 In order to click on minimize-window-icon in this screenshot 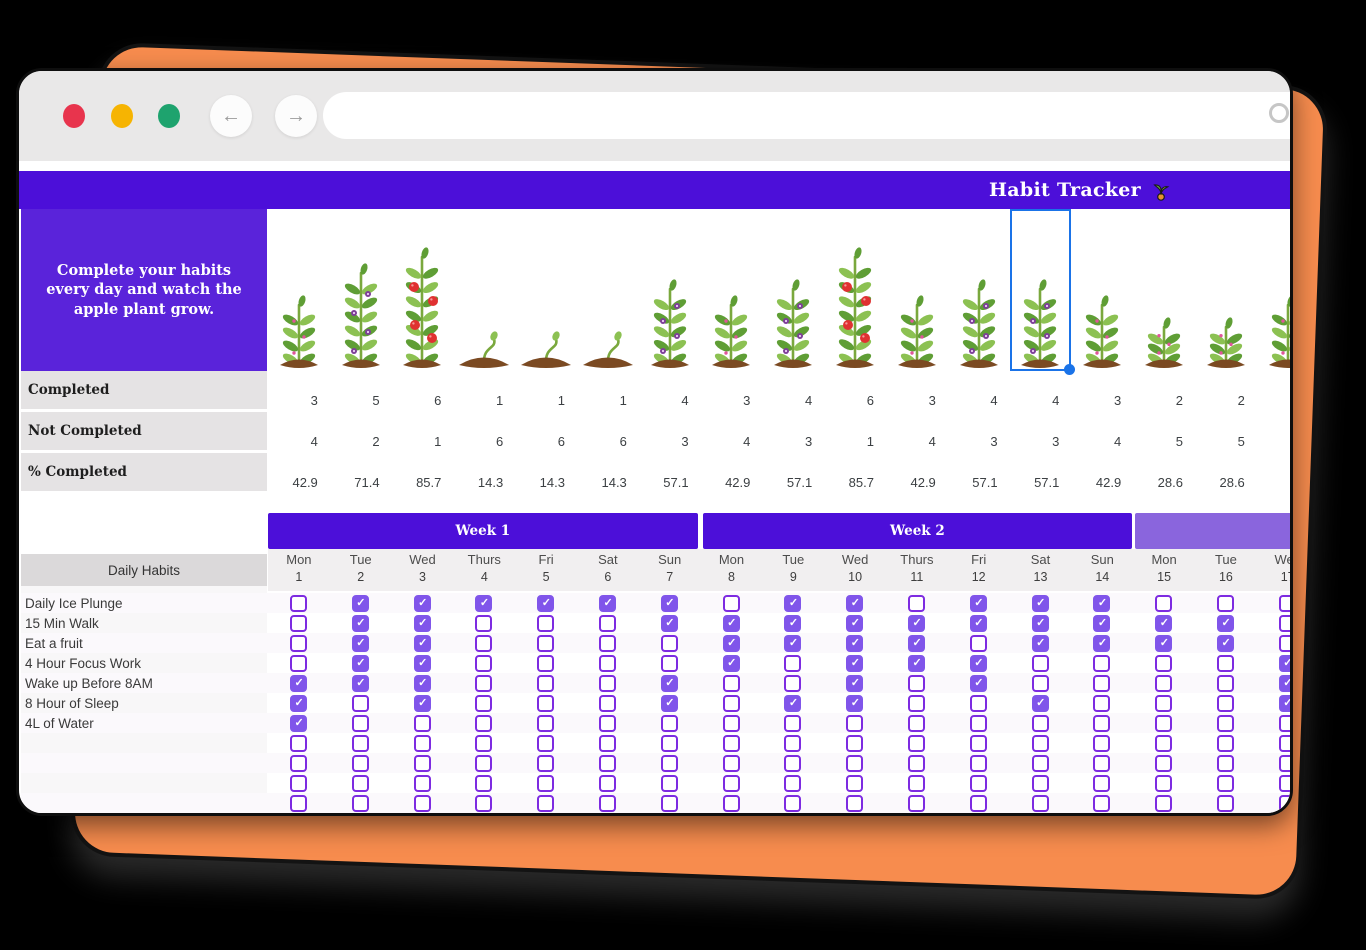, I will do `click(122, 116)`.